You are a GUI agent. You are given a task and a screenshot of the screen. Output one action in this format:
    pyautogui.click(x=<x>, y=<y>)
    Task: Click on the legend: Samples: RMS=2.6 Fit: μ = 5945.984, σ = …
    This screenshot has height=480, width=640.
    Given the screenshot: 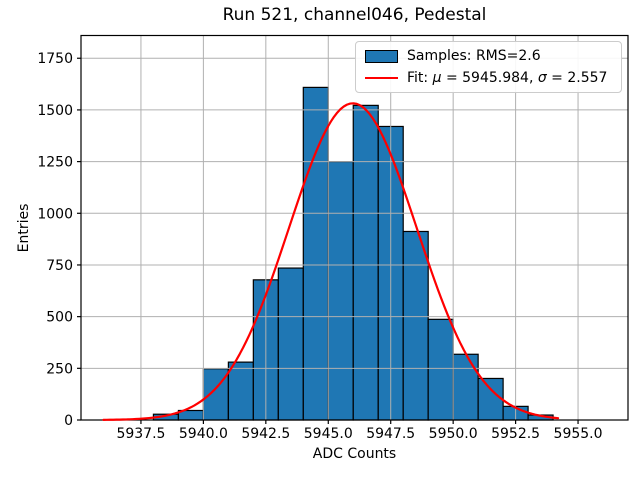 What is the action you would take?
    pyautogui.click(x=488, y=67)
    